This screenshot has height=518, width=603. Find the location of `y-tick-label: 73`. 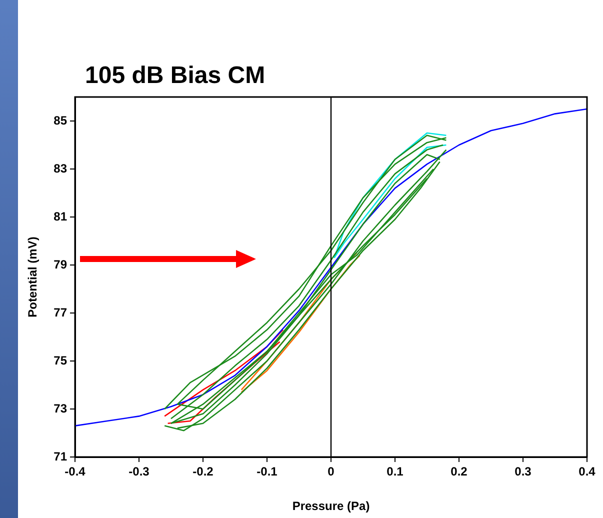

y-tick-label: 73 is located at coordinates (61, 408).